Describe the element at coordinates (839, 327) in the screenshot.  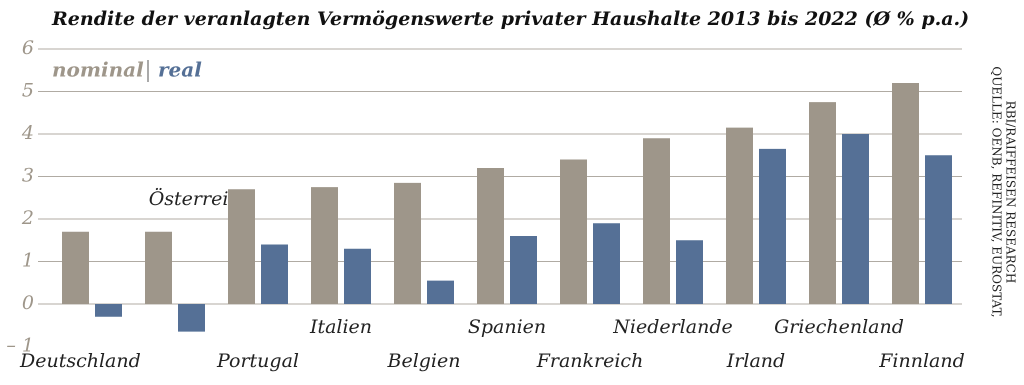
I see `x-tick-label: Griechenland` at that location.